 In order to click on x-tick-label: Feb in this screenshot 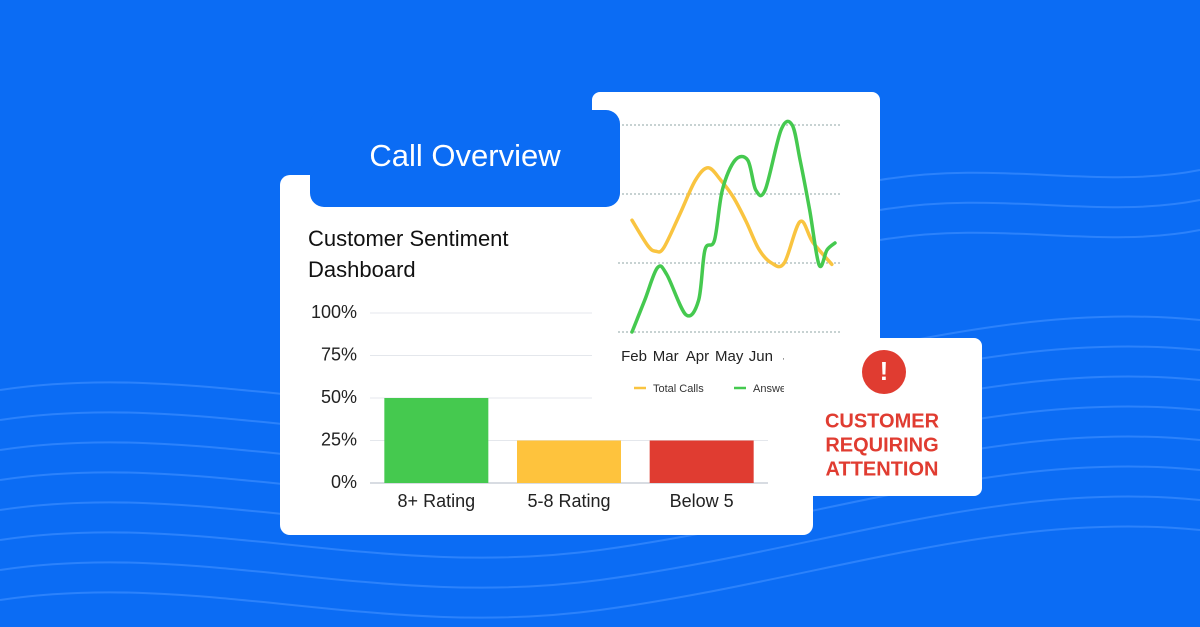, I will do `click(634, 356)`.